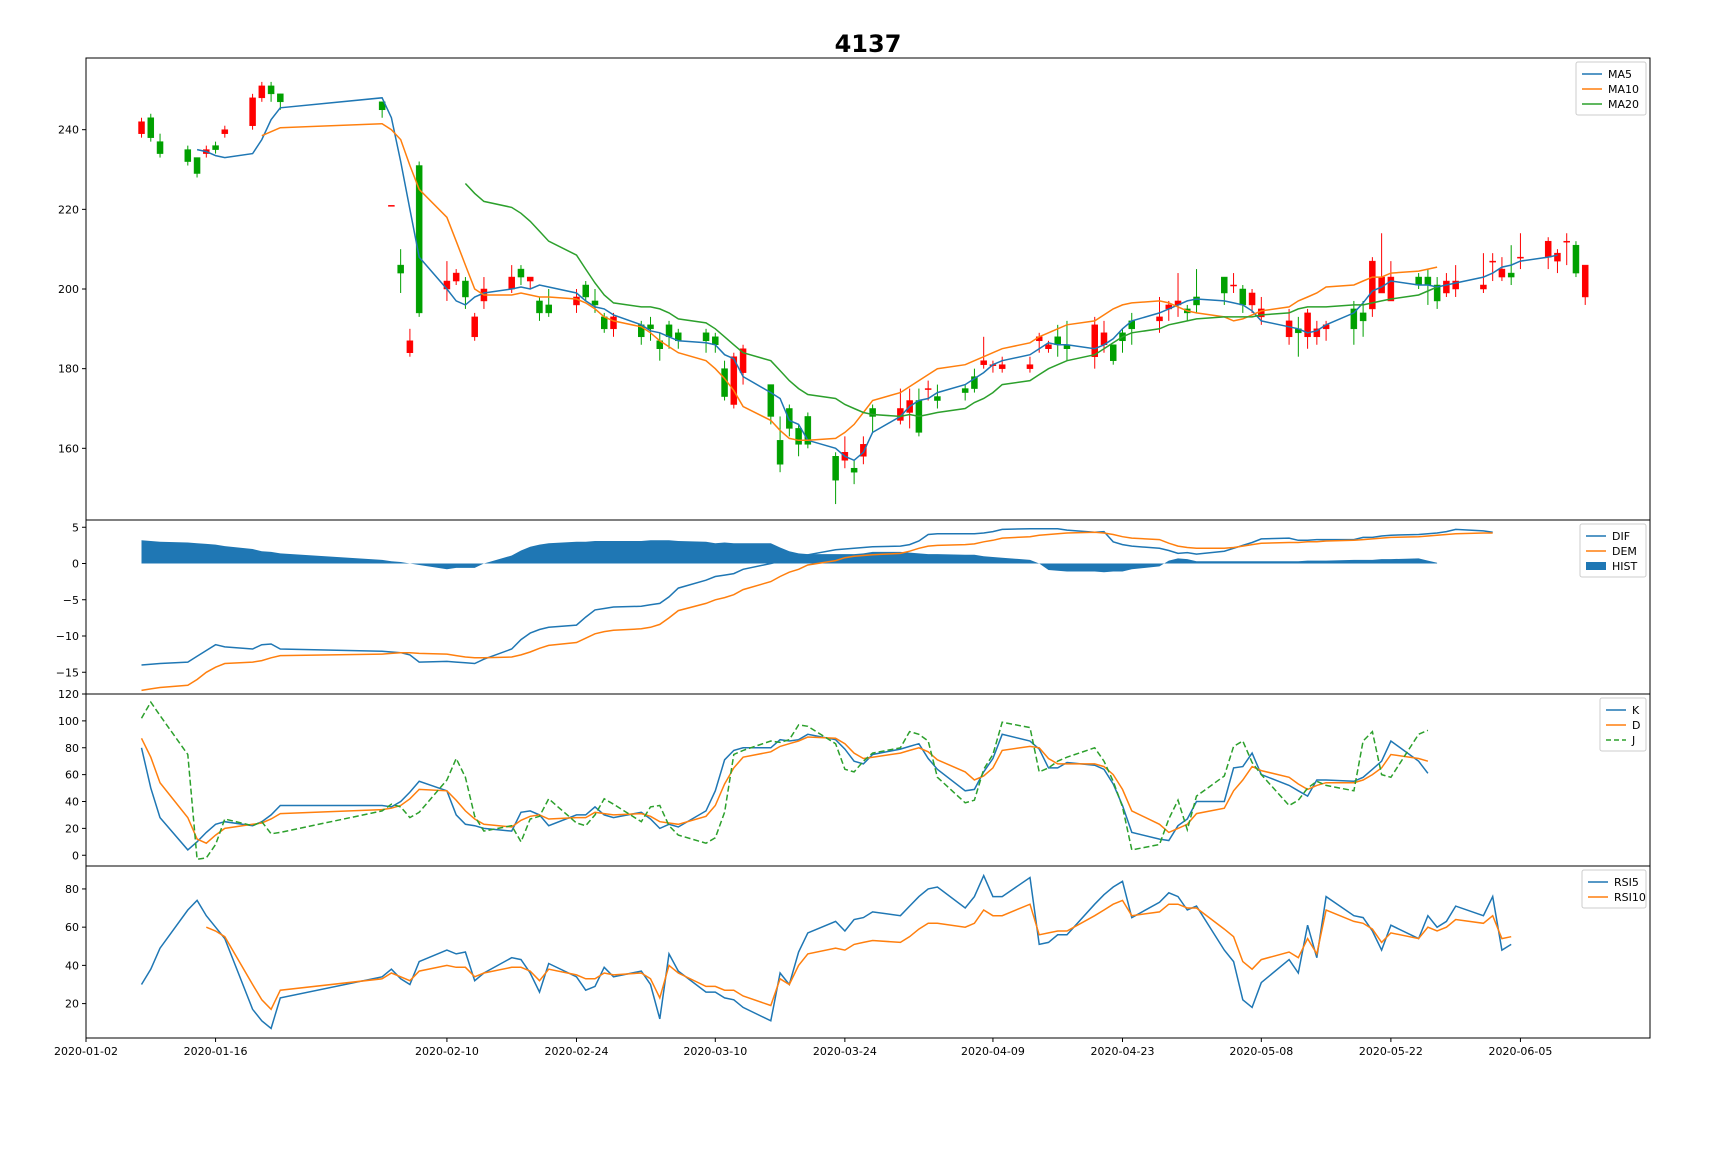 This screenshot has width=1728, height=1152. I want to click on macd-panel: 5 0 −5 −10 −15 DIF DEM HIST, so click(853, 607).